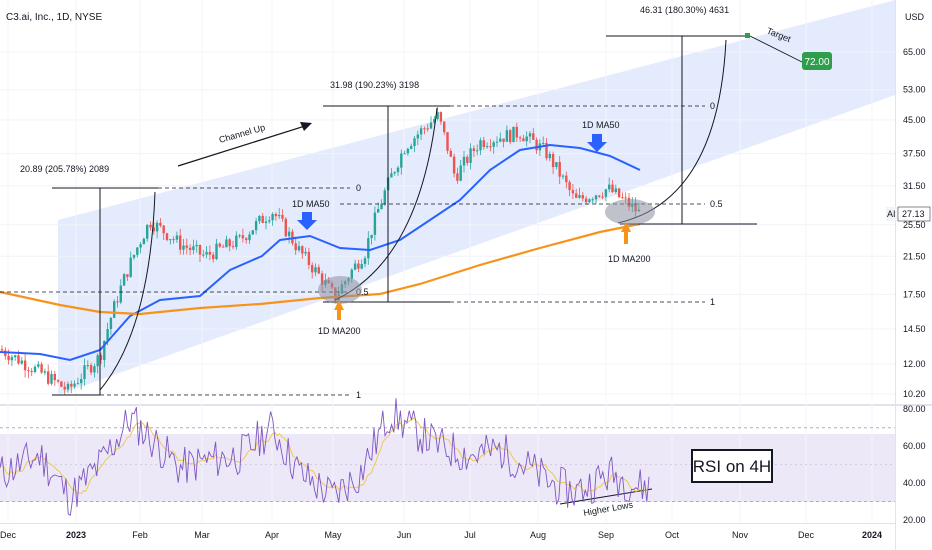  What do you see at coordinates (601, 125) in the screenshot?
I see `ma50-label-2: 1D MA50` at bounding box center [601, 125].